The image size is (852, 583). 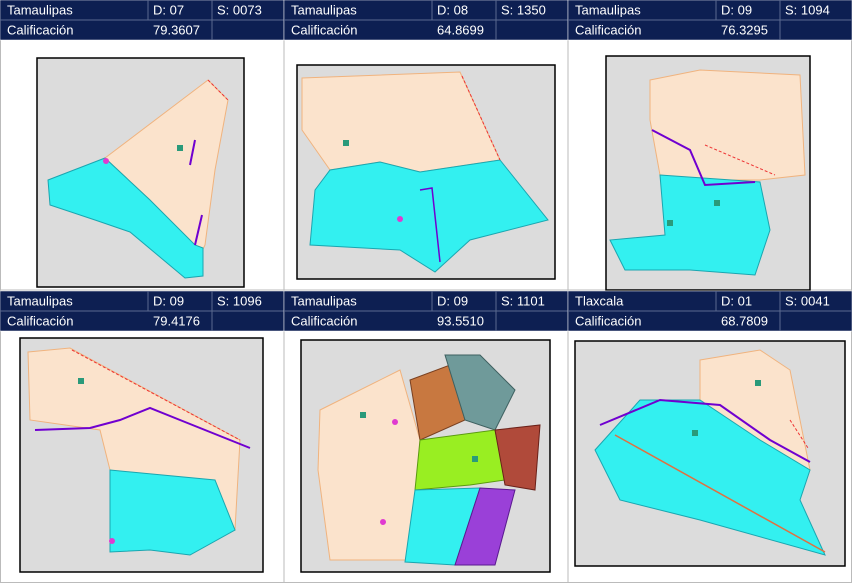 What do you see at coordinates (523, 300) in the screenshot?
I see `section: S: 1101` at bounding box center [523, 300].